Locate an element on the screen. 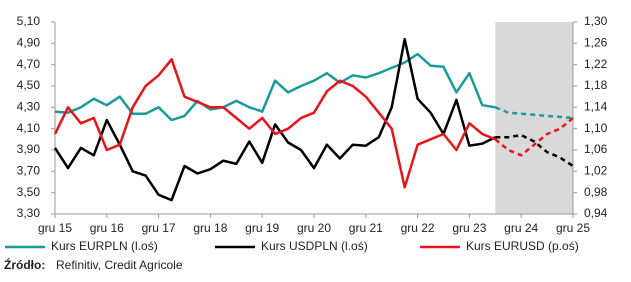 The image size is (631, 282). y-tick-label: 5,10 is located at coordinates (29, 21).